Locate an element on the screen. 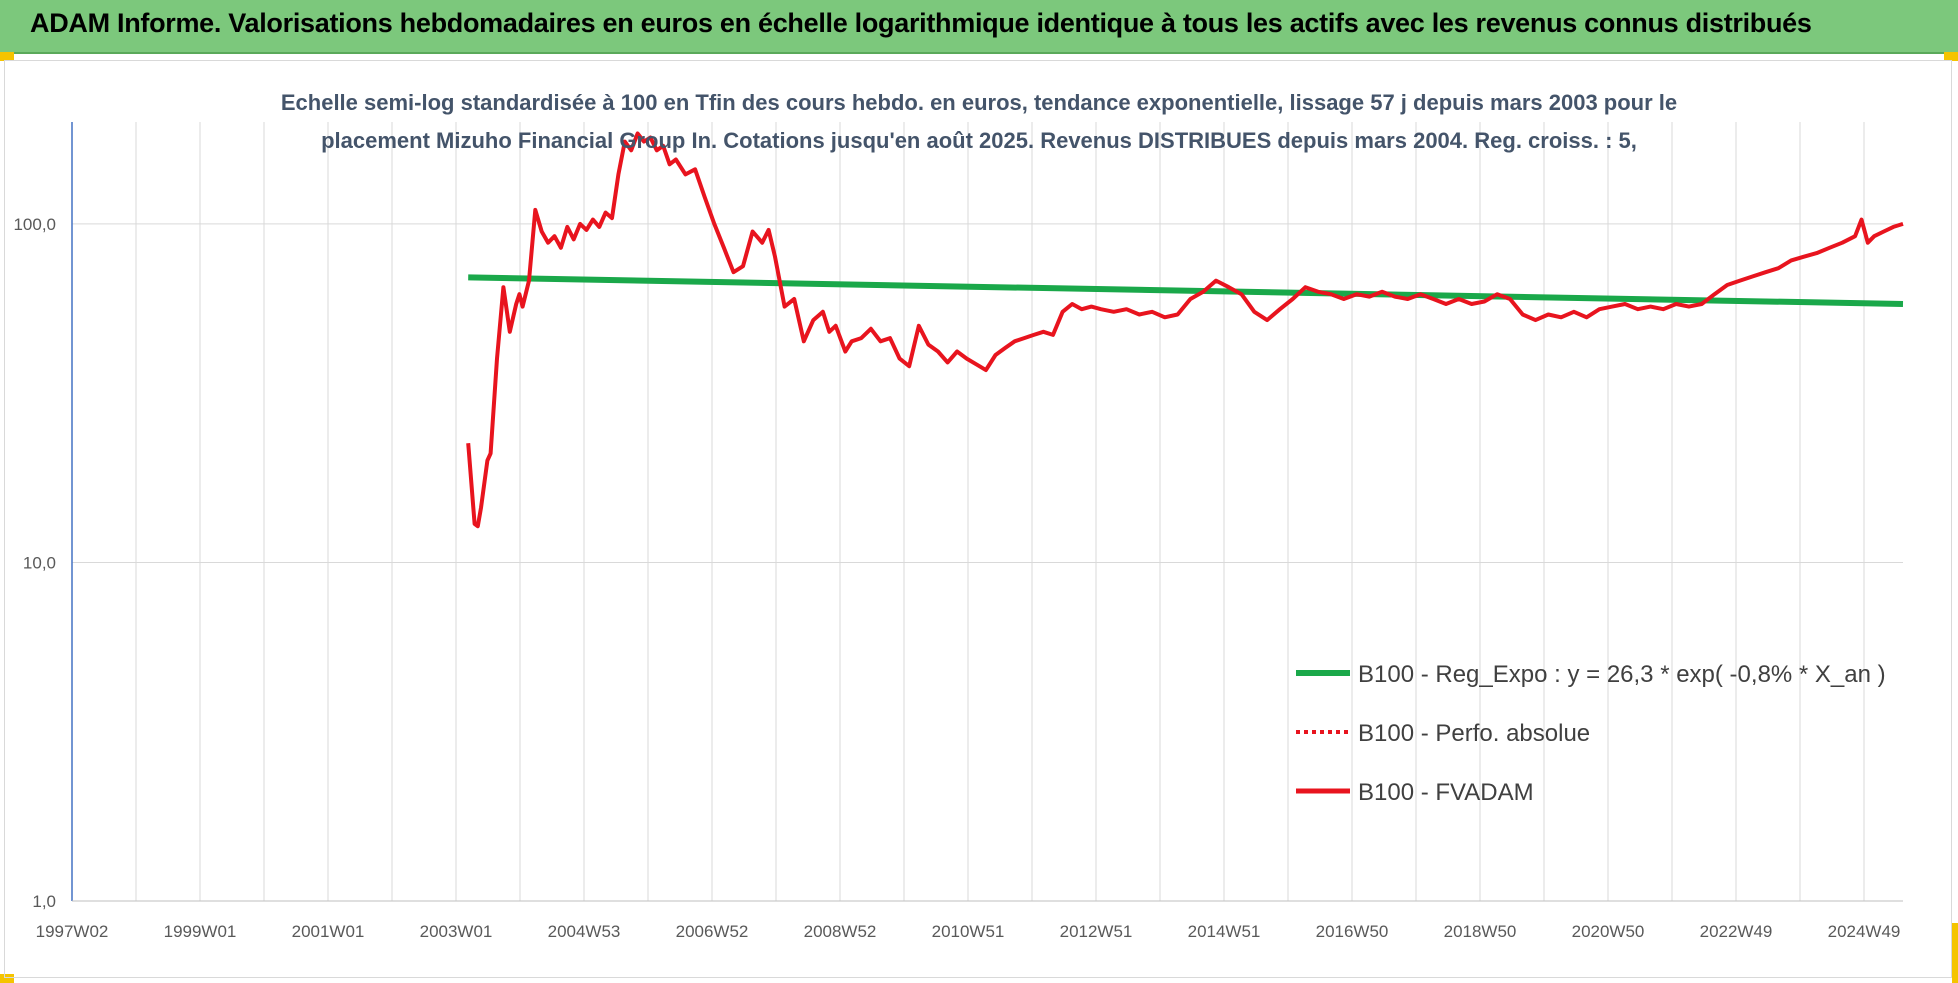  x-tick-label: 2024W49 is located at coordinates (1864, 931).